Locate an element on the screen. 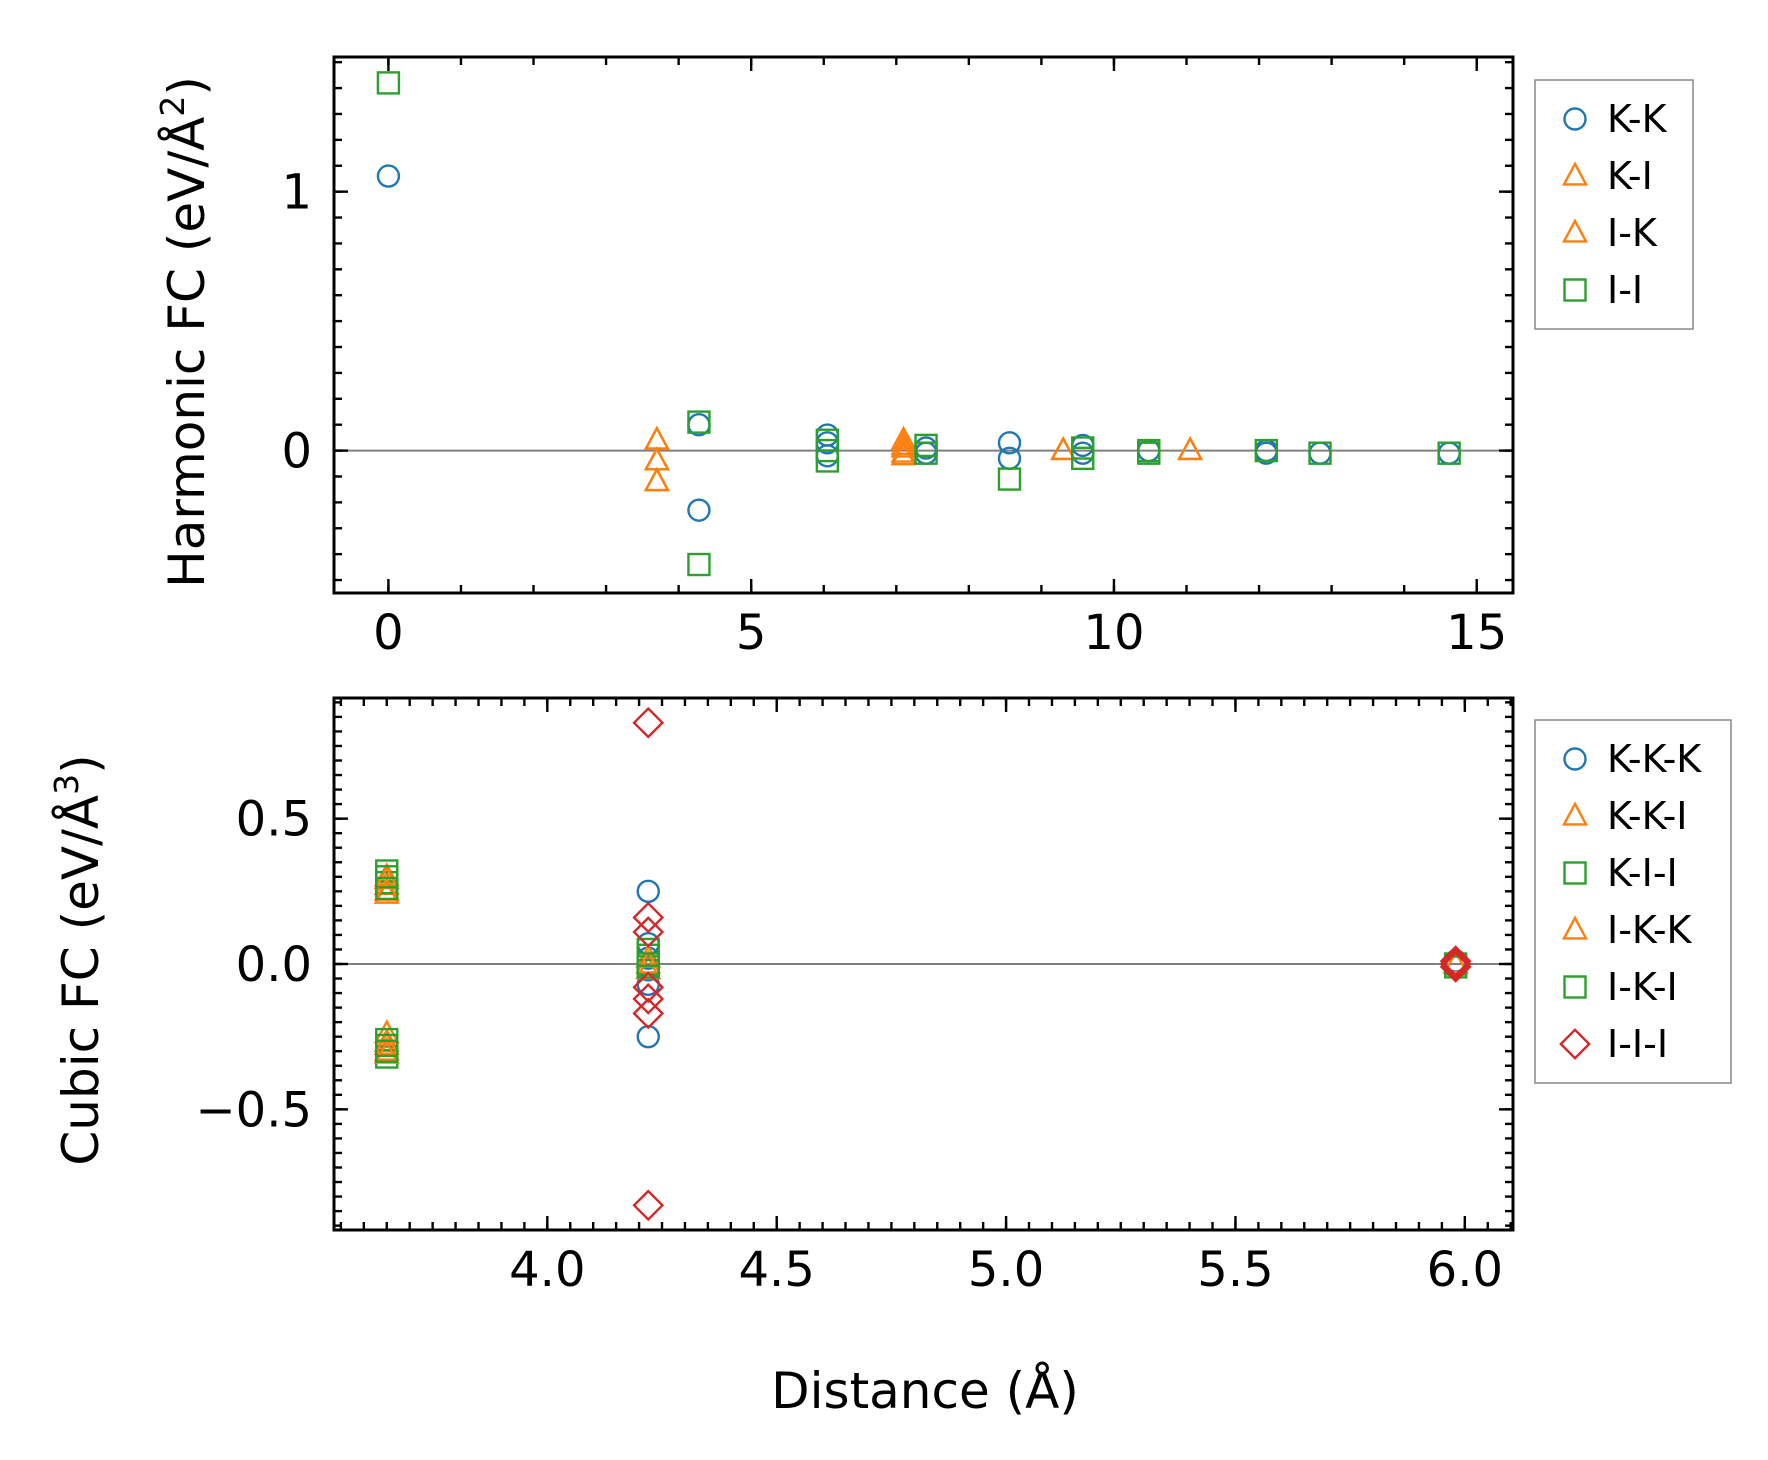 This screenshot has width=1768, height=1460. cubic-legend: K-K-K K-K-I K-I-I I-K-K I-K-I I-I-I is located at coordinates (1633, 901).